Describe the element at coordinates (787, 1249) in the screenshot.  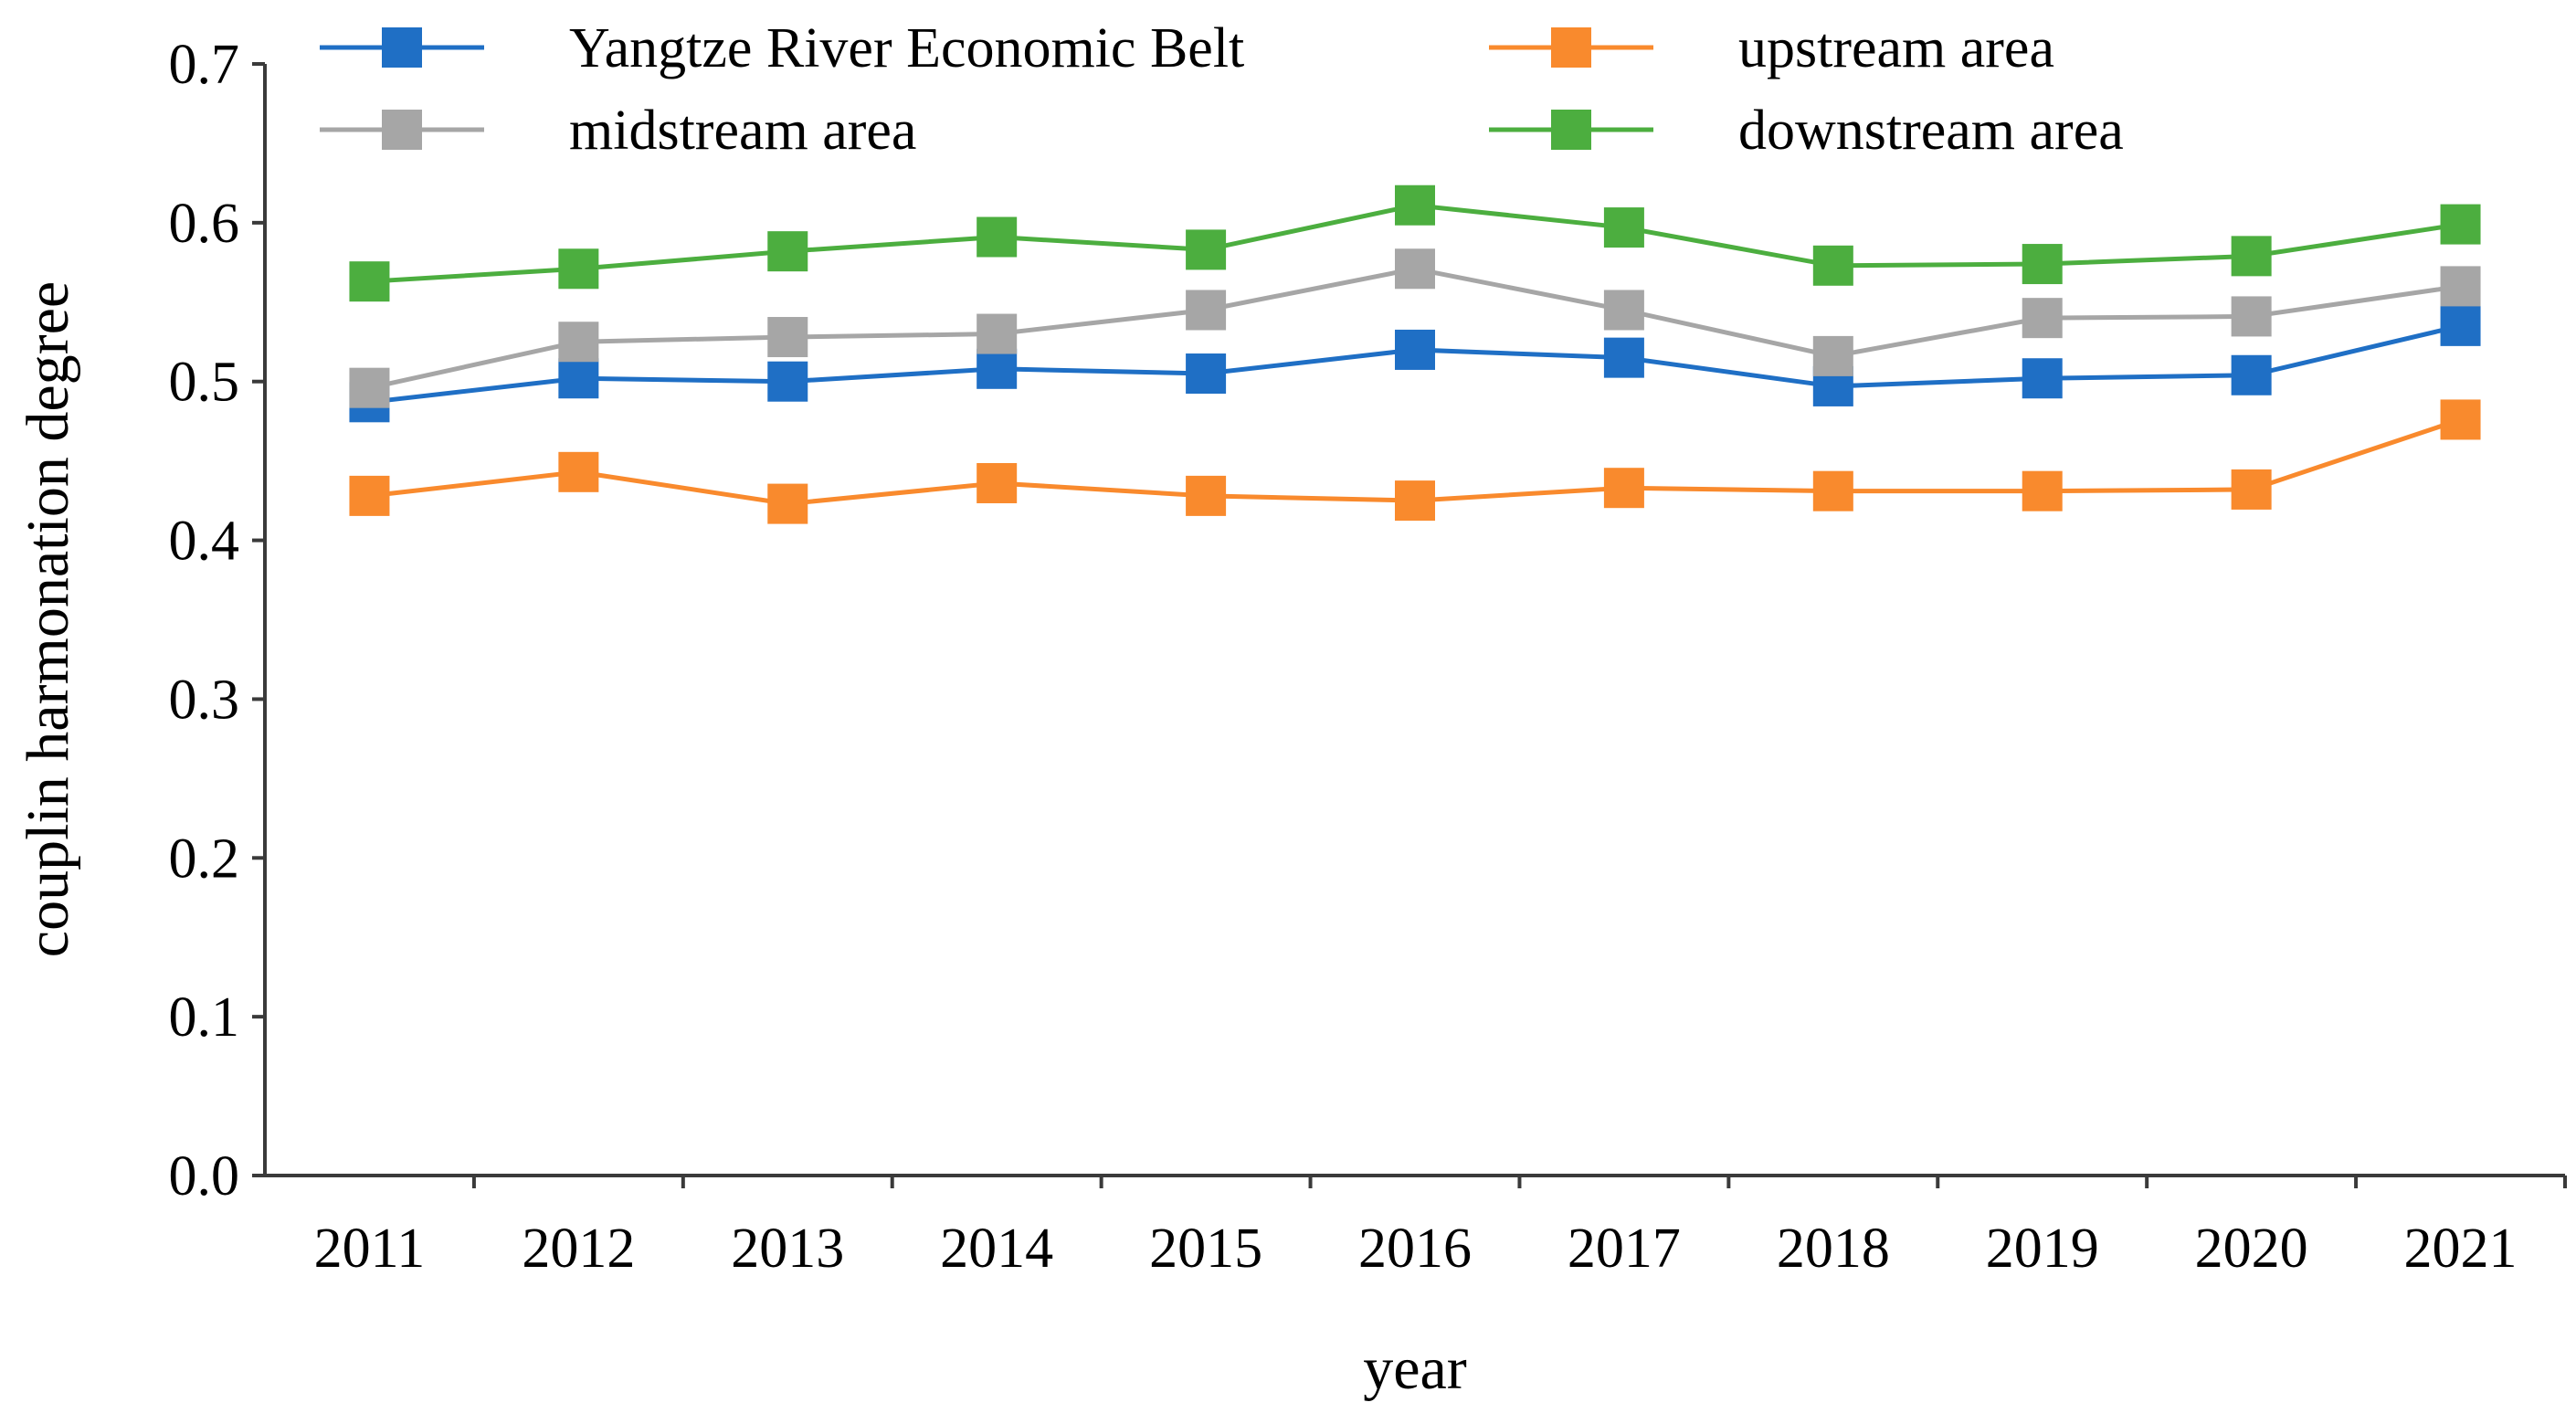
I see `x-tick-label: 2013` at that location.